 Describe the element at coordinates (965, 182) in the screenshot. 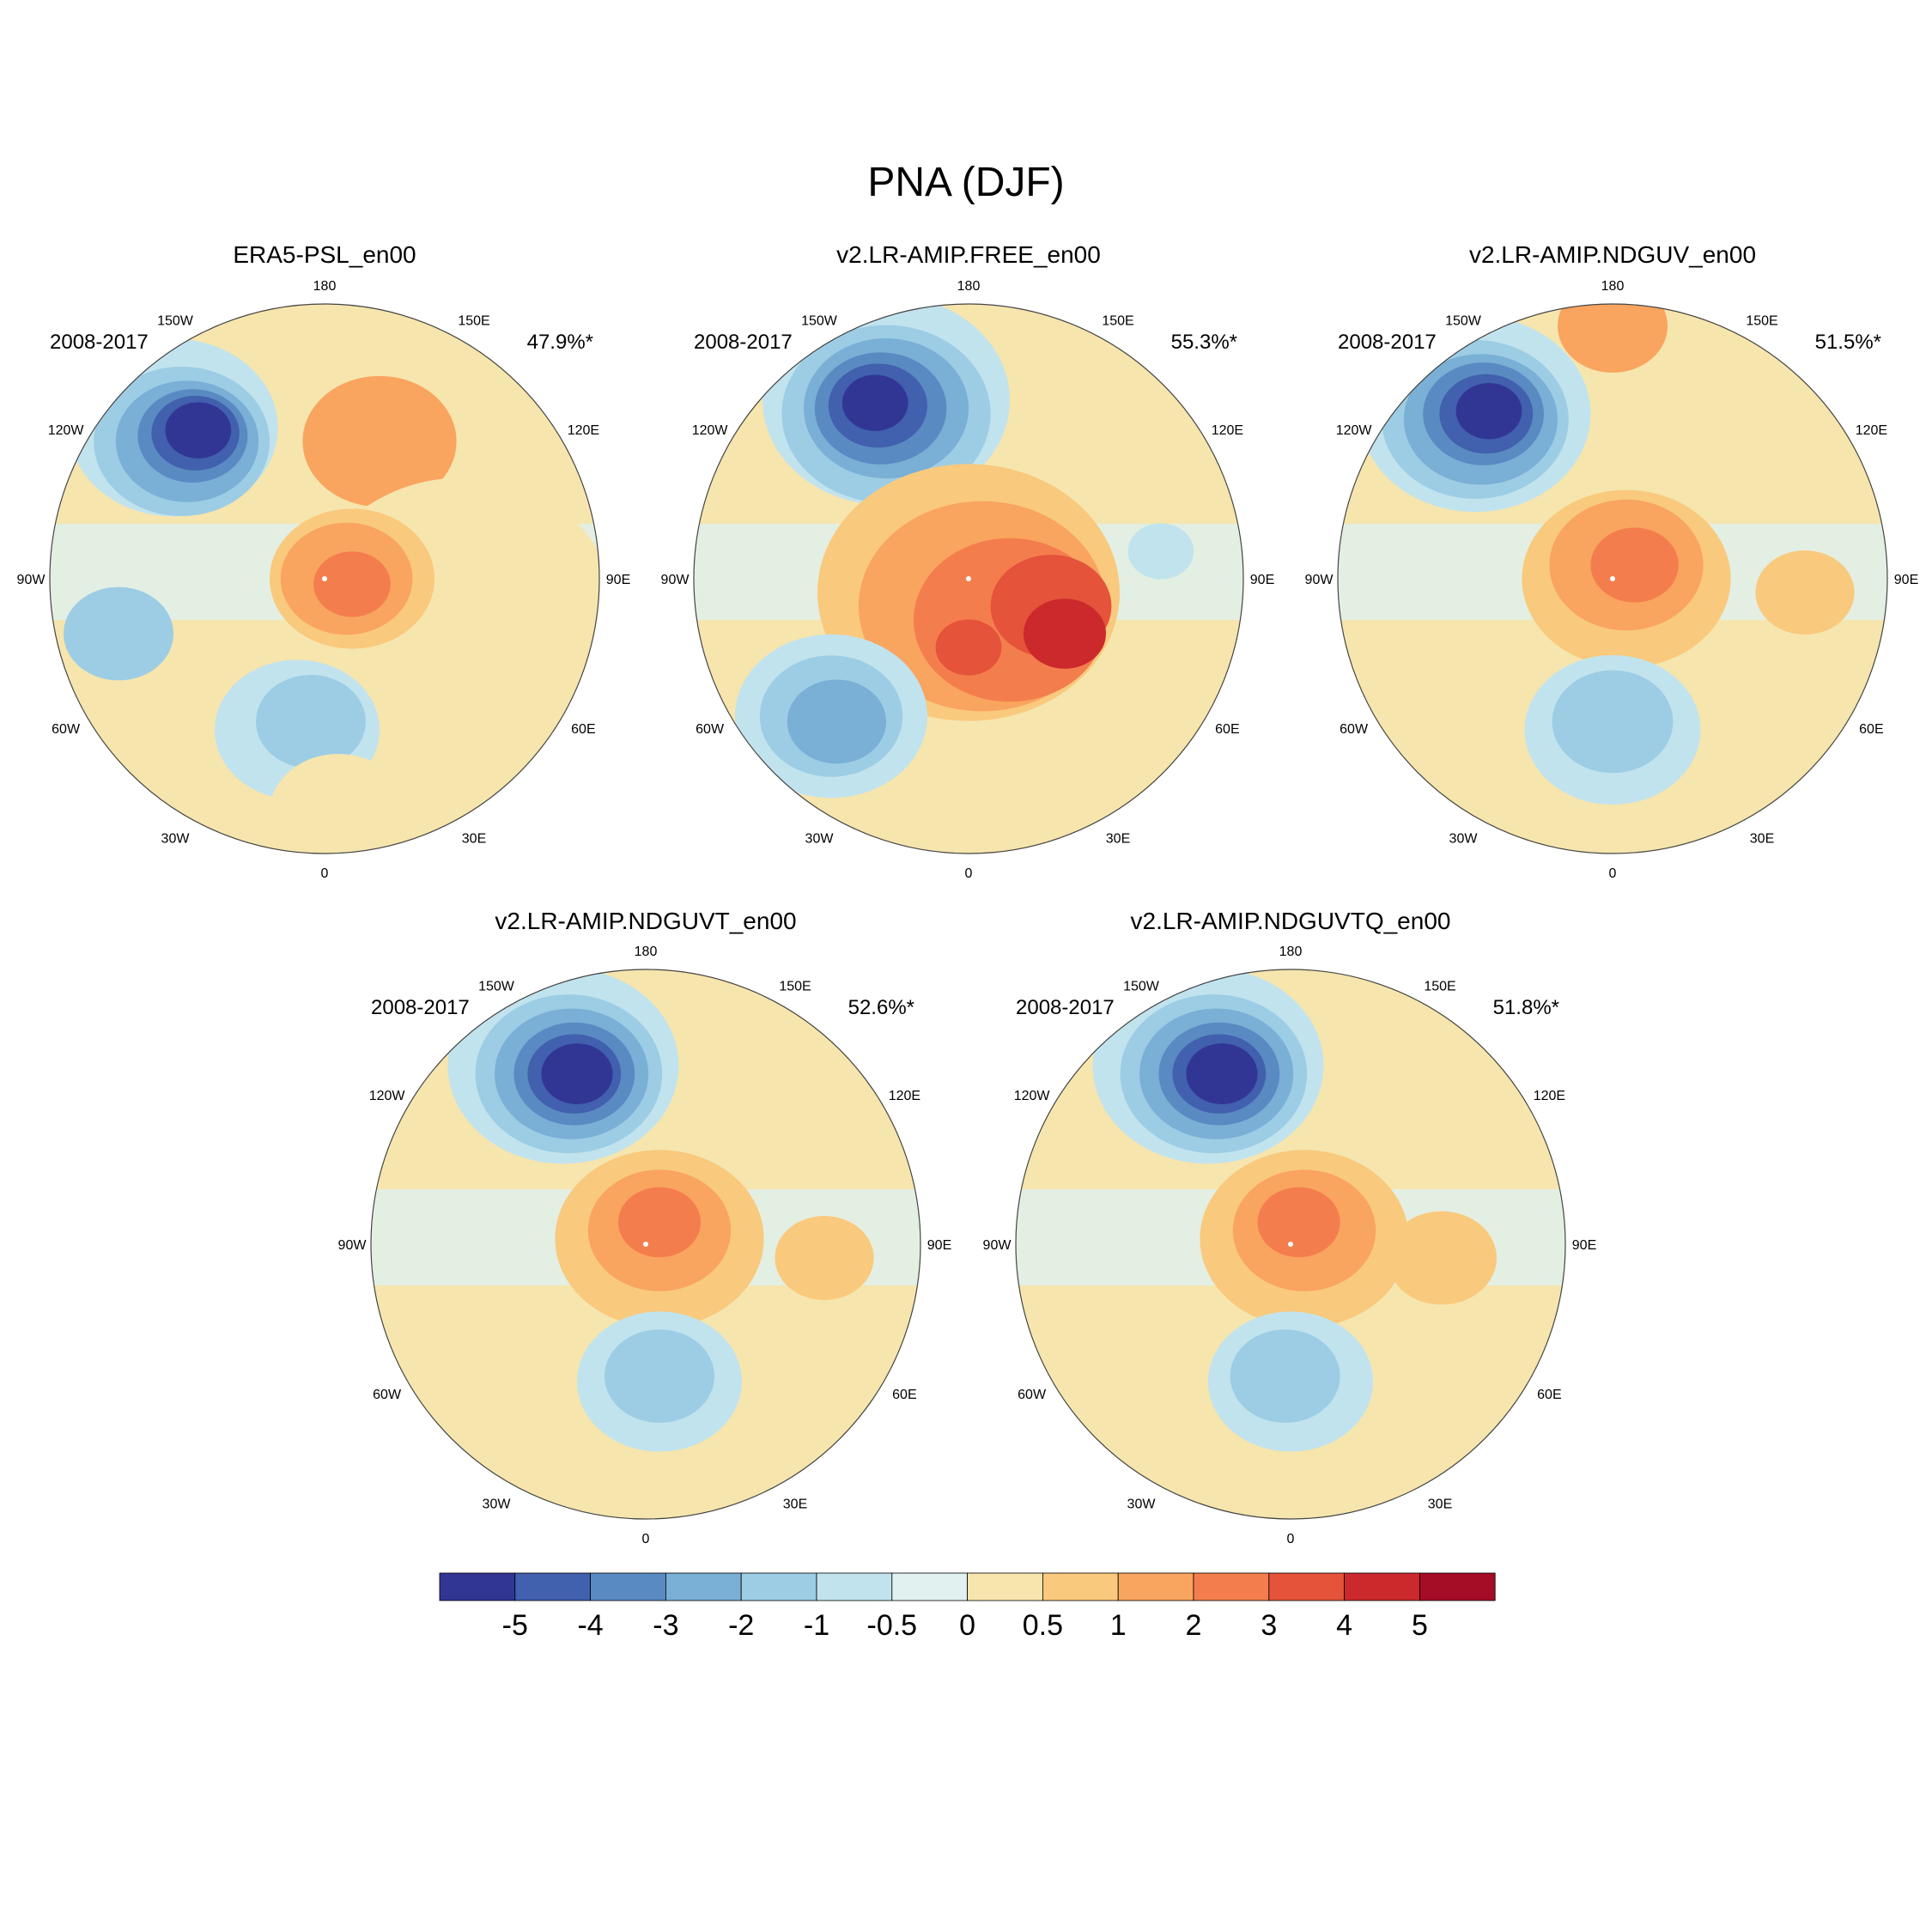

I see `figure-title: PNA (DJF)` at that location.